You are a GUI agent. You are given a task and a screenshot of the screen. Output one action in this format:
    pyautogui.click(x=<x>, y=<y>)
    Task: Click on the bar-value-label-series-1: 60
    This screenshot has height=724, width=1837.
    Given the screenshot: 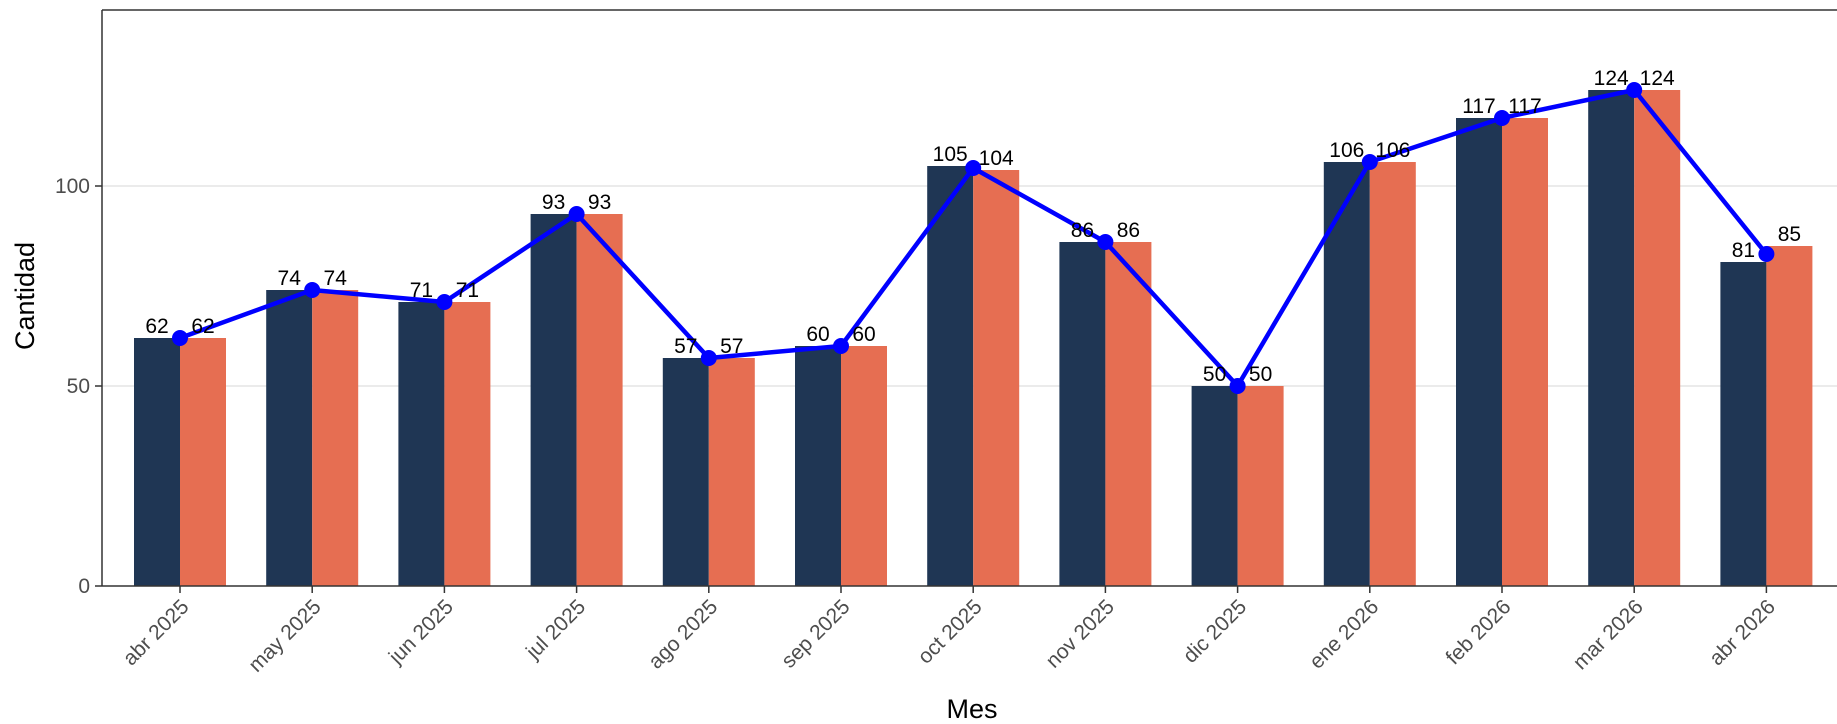 What is the action you would take?
    pyautogui.click(x=817, y=334)
    